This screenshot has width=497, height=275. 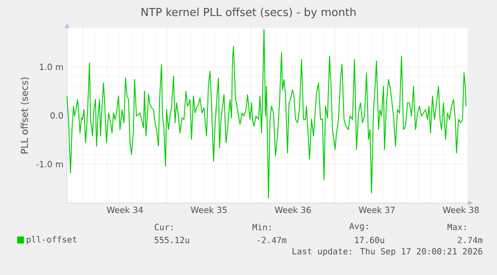 I want to click on text: 2.74m, so click(x=470, y=240).